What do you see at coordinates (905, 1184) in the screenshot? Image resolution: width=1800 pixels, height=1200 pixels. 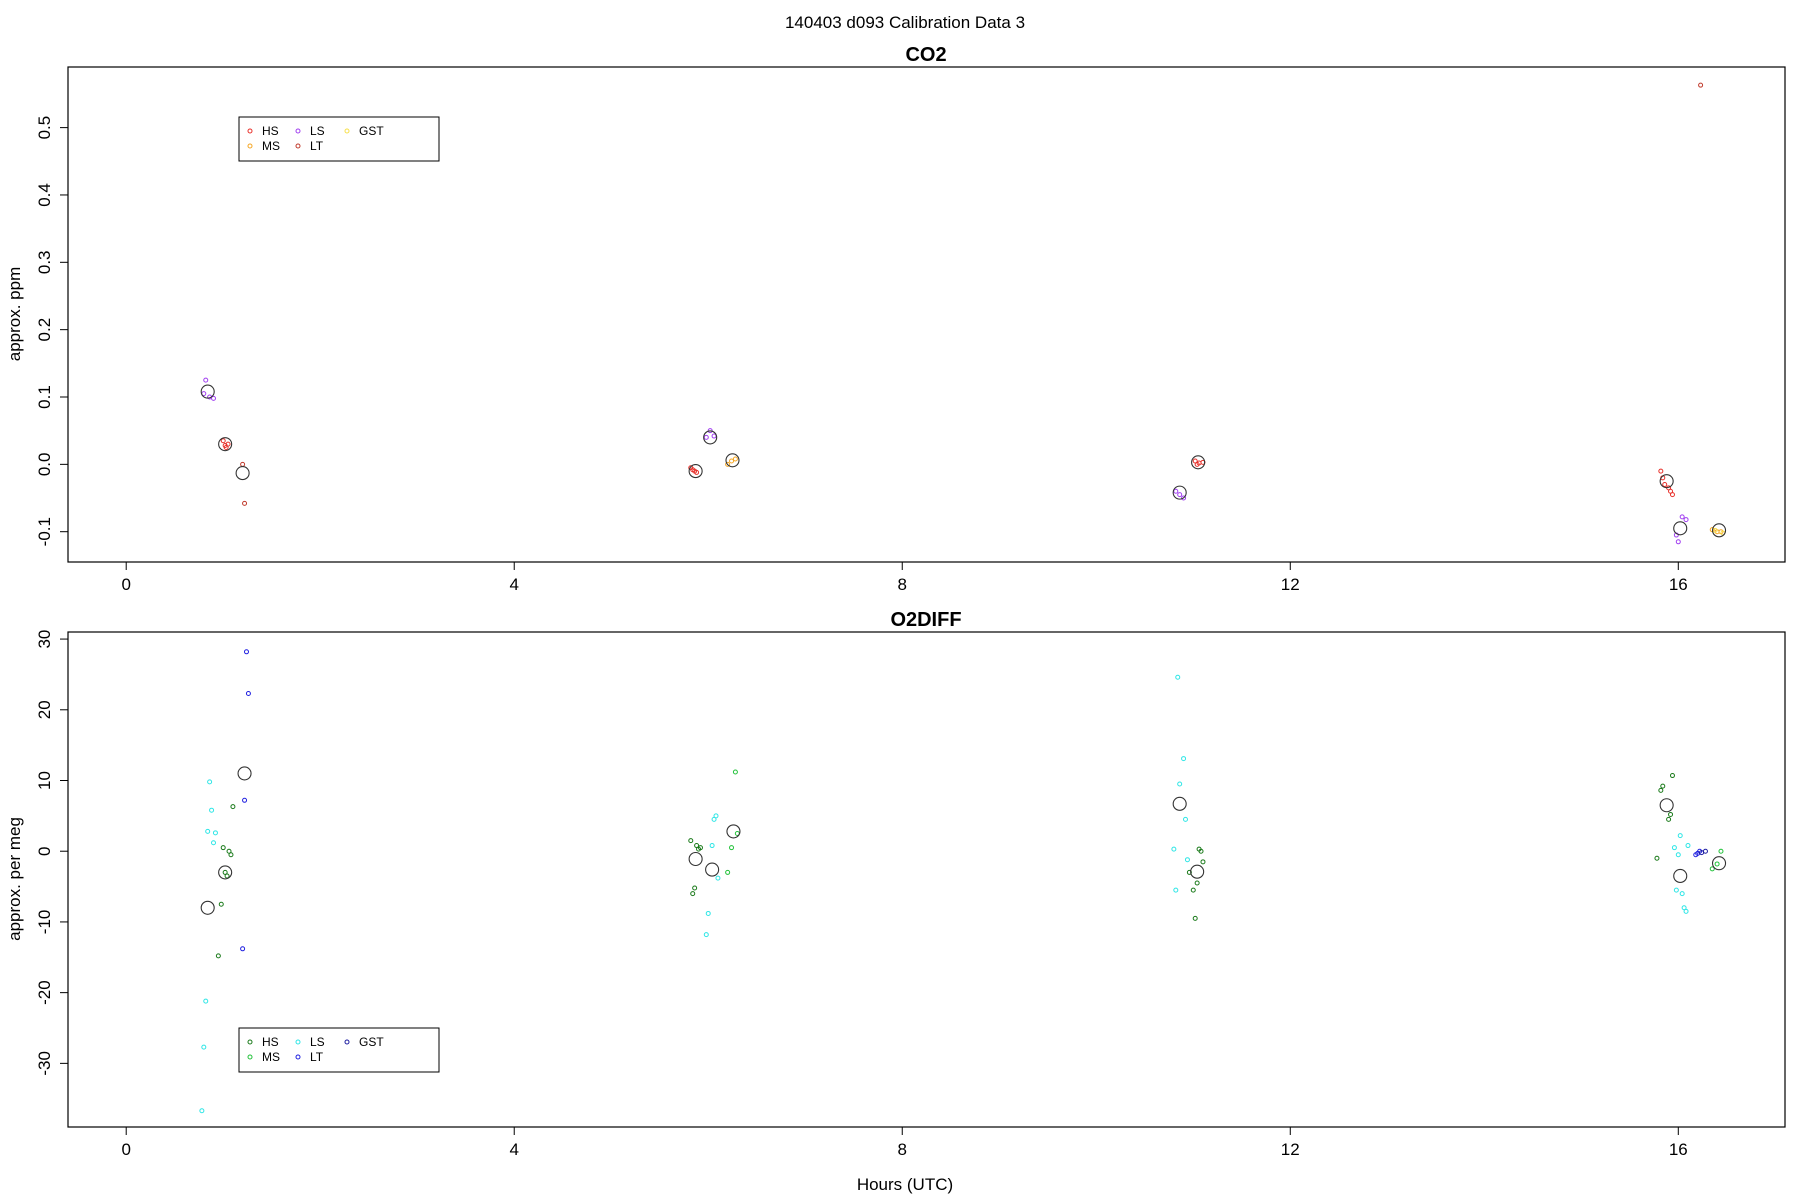 I see `o2diff-xlabel: Hours (UTC)` at bounding box center [905, 1184].